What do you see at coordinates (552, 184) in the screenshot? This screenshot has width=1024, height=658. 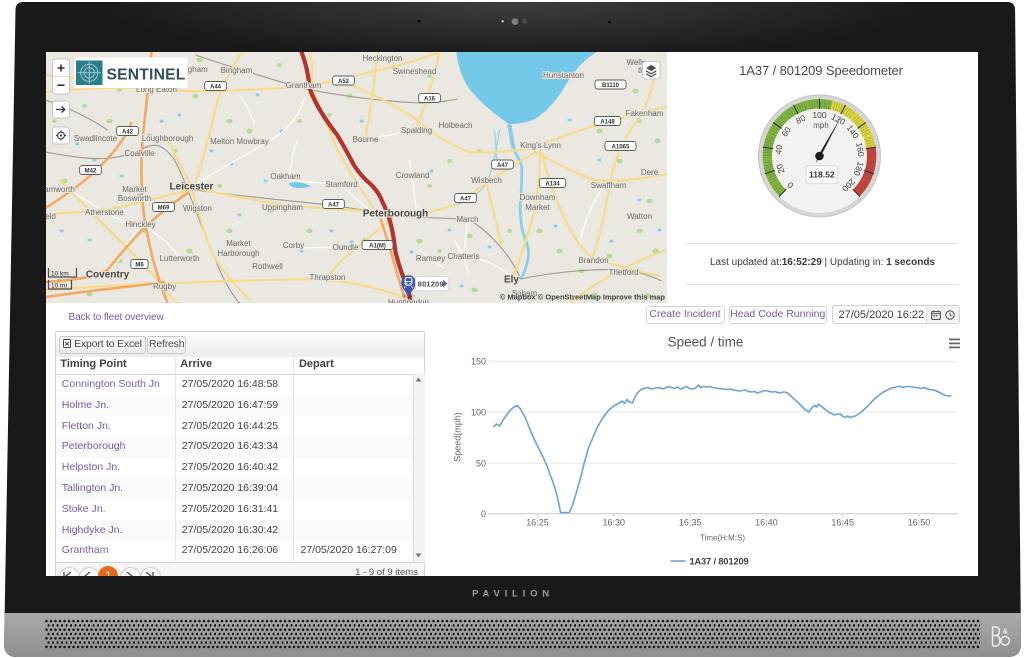 I see `svg-text: A134` at bounding box center [552, 184].